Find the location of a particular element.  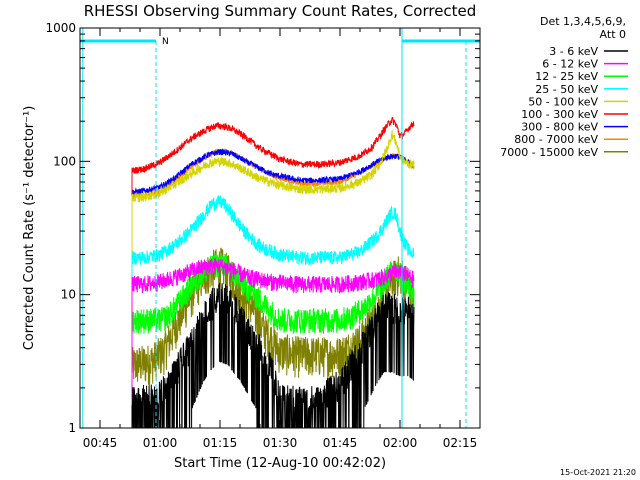

y-tick-label: 1 is located at coordinates (72, 428).